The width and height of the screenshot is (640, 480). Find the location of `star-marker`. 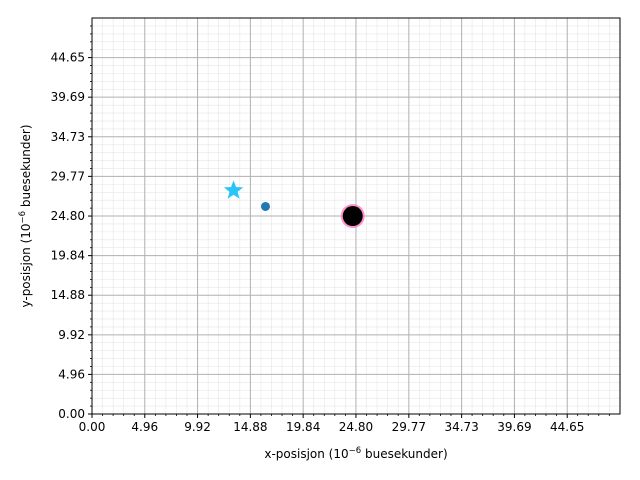

star-marker is located at coordinates (233, 189).